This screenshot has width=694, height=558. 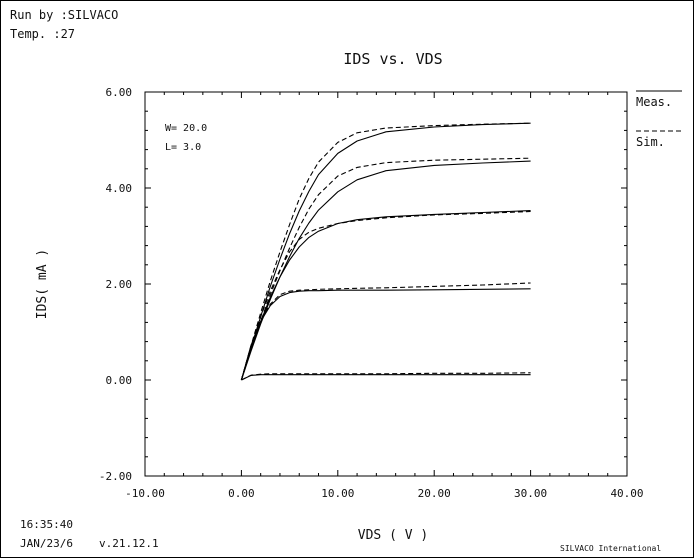 What do you see at coordinates (392, 59) in the screenshot?
I see `chart-title: IDS vs. VDS` at bounding box center [392, 59].